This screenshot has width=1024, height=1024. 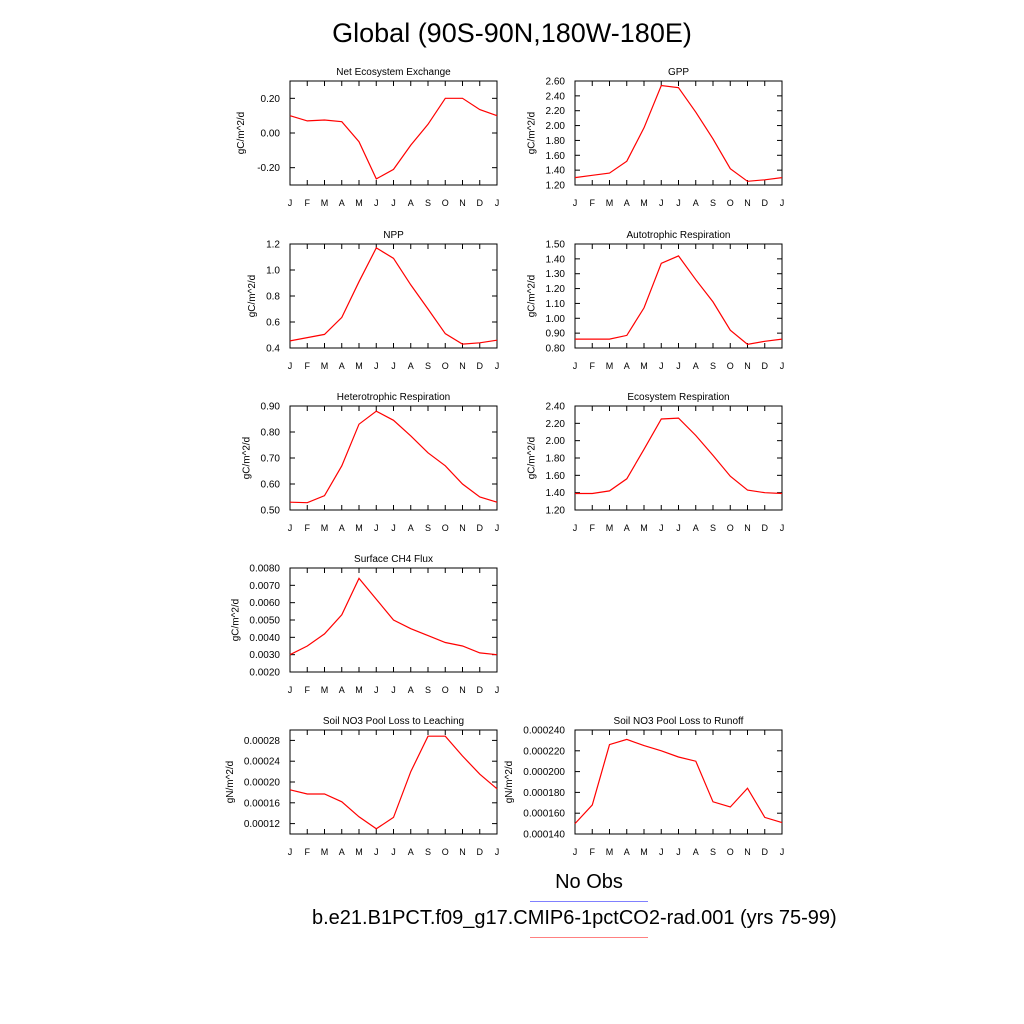 I want to click on y-tick-label: 1.80, so click(x=556, y=141).